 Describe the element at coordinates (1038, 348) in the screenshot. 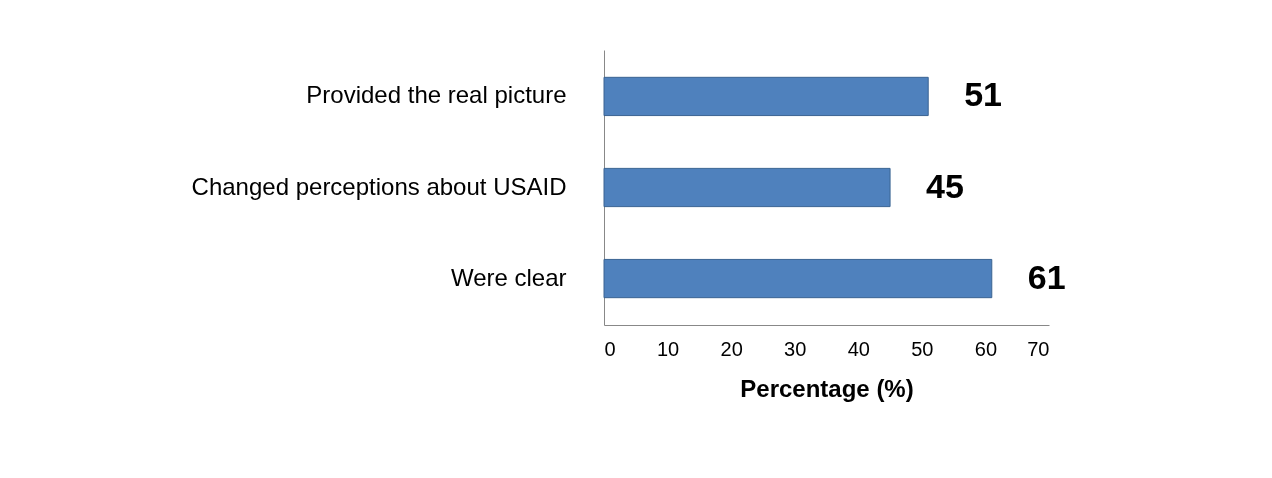

I see `x-tick-label: 70` at that location.